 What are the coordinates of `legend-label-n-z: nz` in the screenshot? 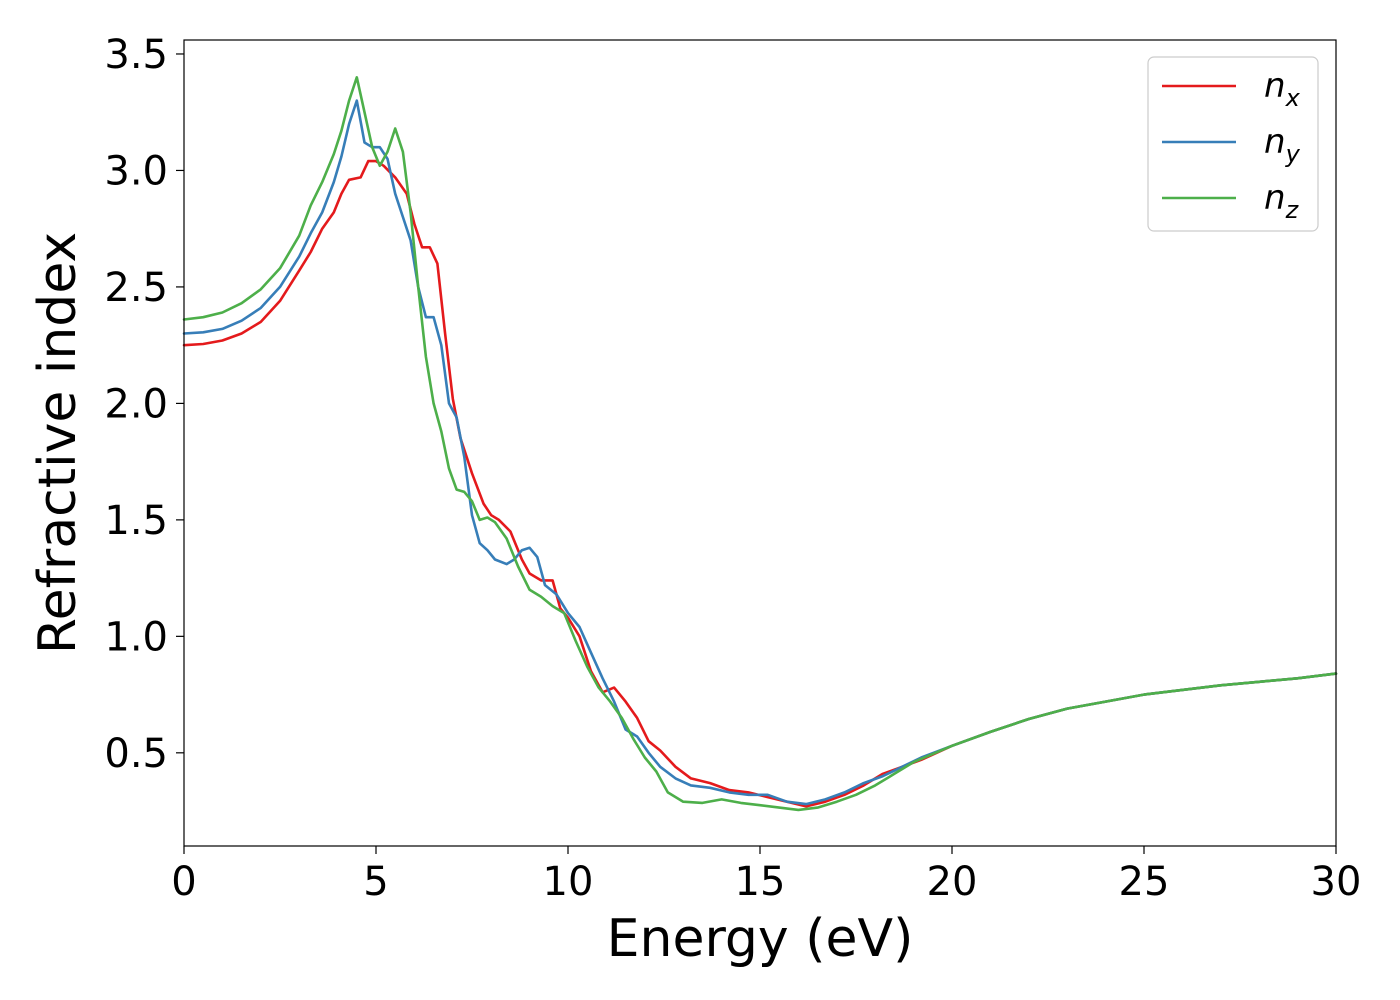 It's located at (1282, 201).